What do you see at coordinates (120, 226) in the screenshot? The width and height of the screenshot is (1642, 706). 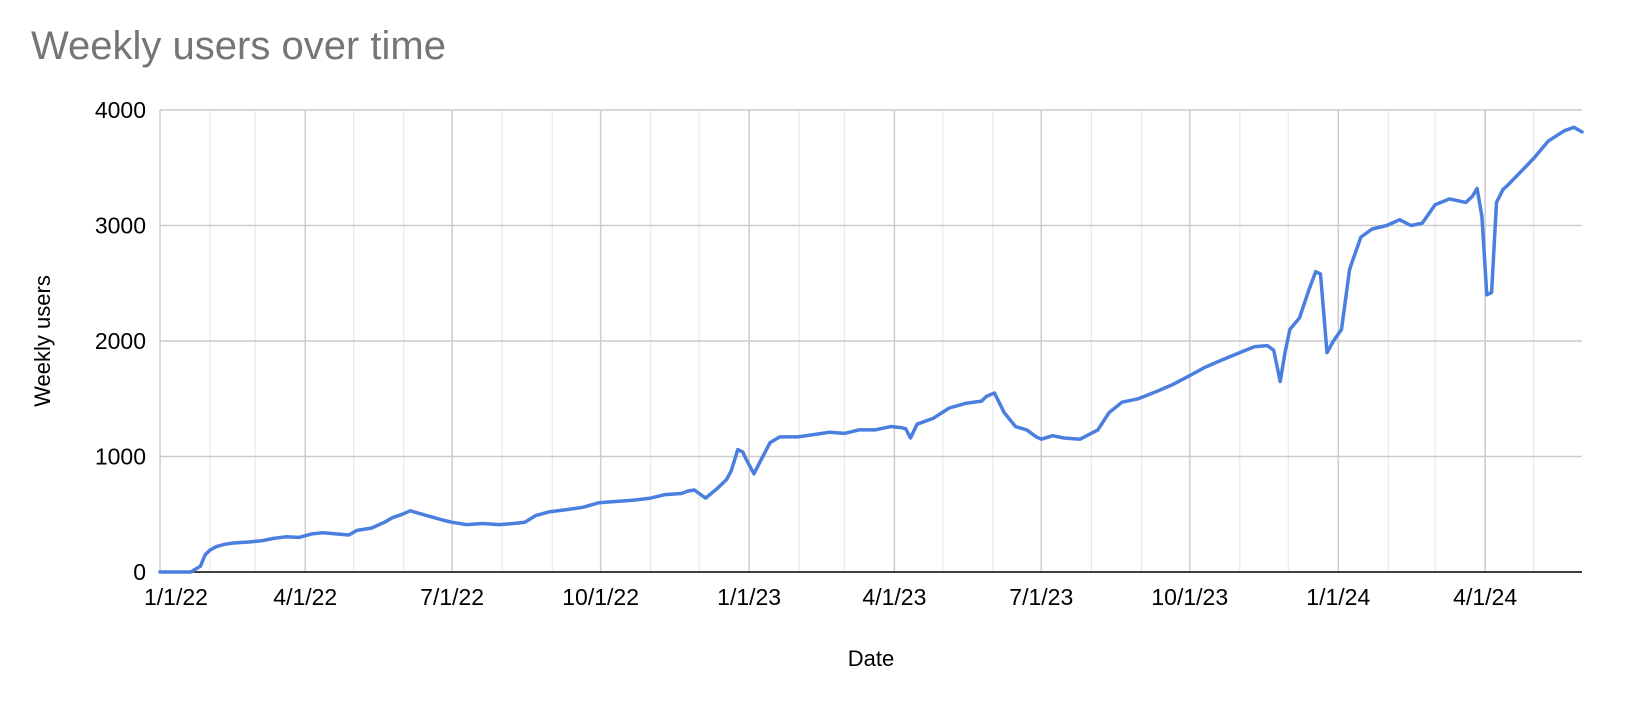 I see `y-tick-label: 3000` at bounding box center [120, 226].